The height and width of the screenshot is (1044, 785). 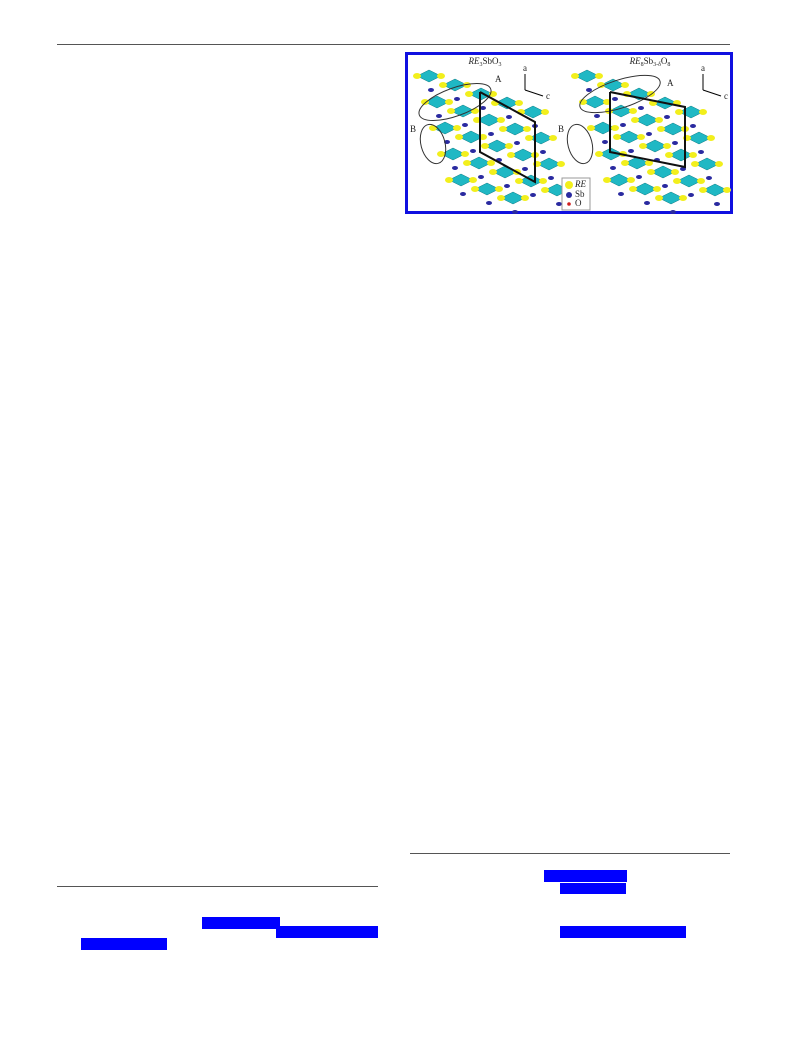 What do you see at coordinates (664, 61) in the screenshot?
I see `title-part: O` at bounding box center [664, 61].